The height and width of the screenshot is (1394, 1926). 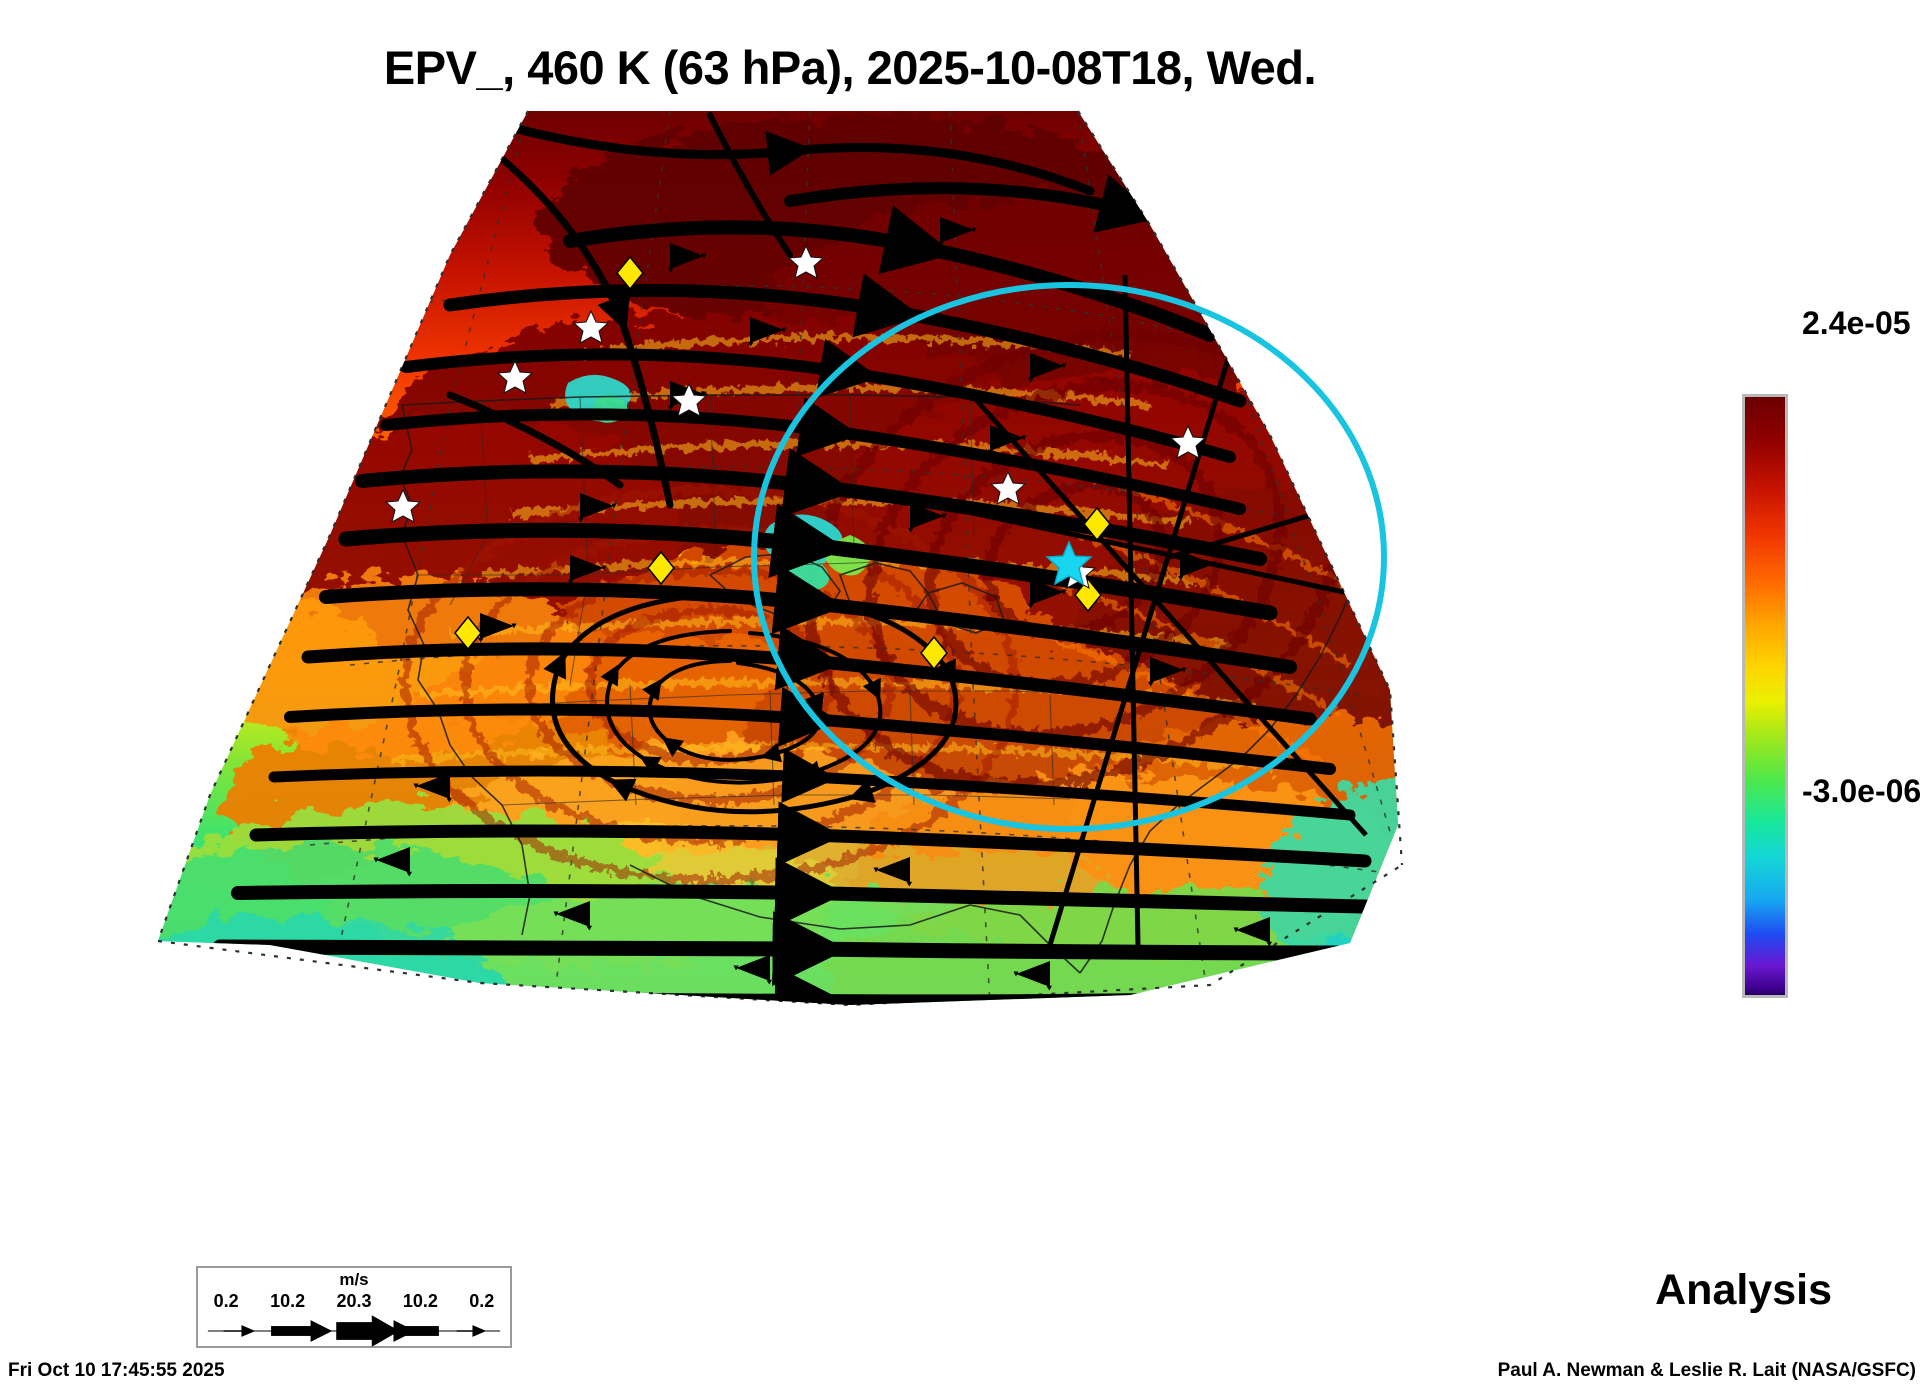 I want to click on colorbar-gradient, so click(x=1765, y=696).